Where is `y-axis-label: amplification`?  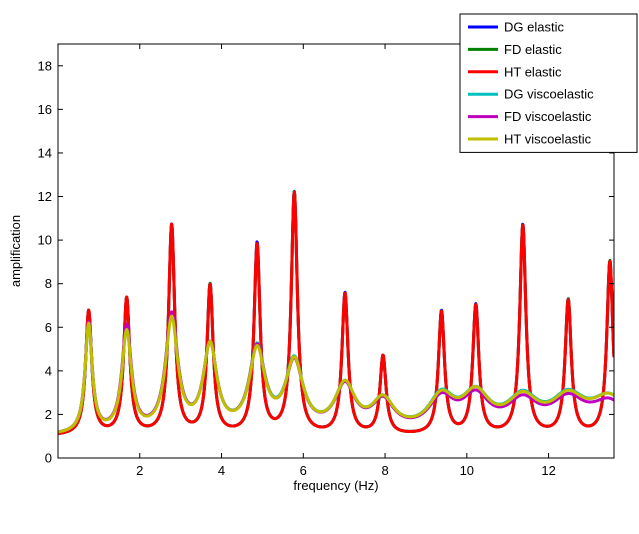 y-axis-label: amplification is located at coordinates (15, 251).